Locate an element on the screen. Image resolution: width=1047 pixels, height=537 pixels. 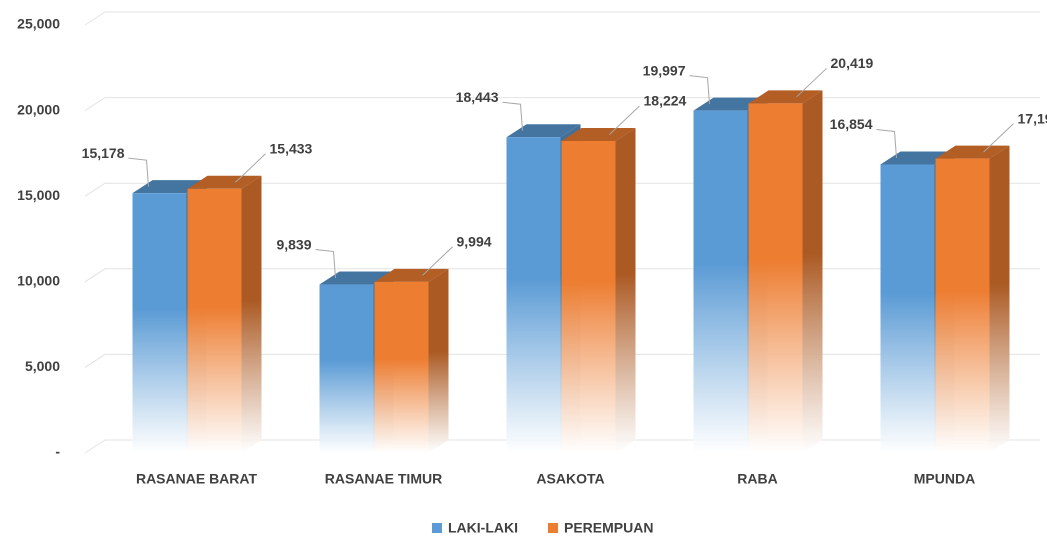
value-label: 9,994 is located at coordinates (474, 242).